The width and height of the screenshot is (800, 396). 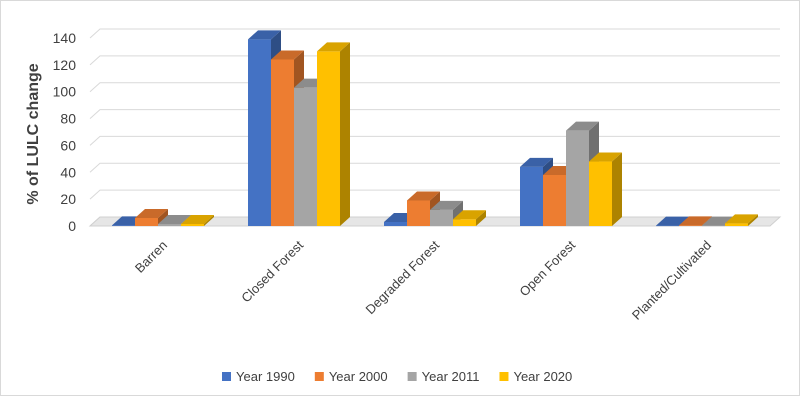 What do you see at coordinates (265, 376) in the screenshot?
I see `legend-label: Year 1990` at bounding box center [265, 376].